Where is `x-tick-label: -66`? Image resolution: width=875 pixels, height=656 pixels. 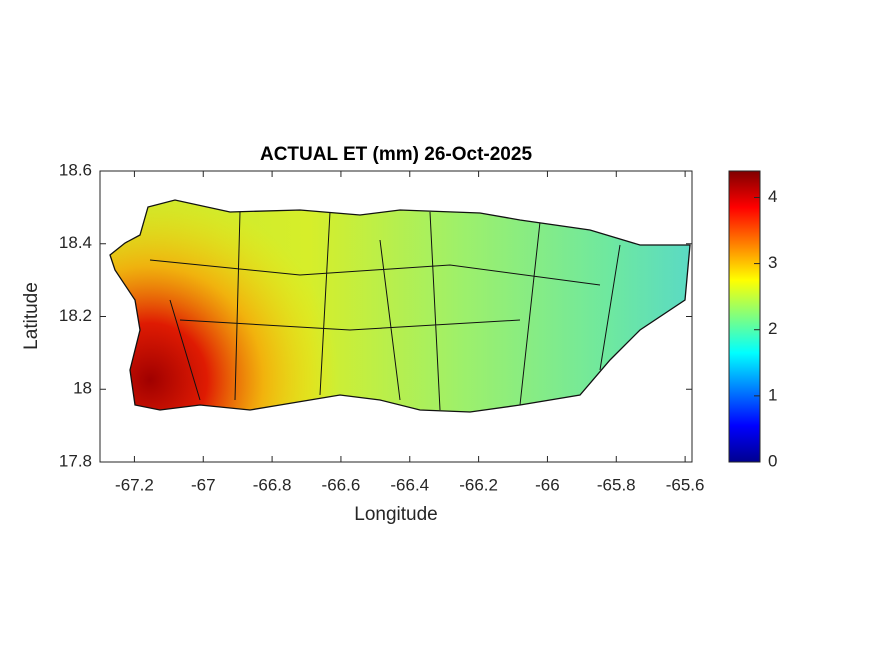 x-tick-label: -66 is located at coordinates (547, 484).